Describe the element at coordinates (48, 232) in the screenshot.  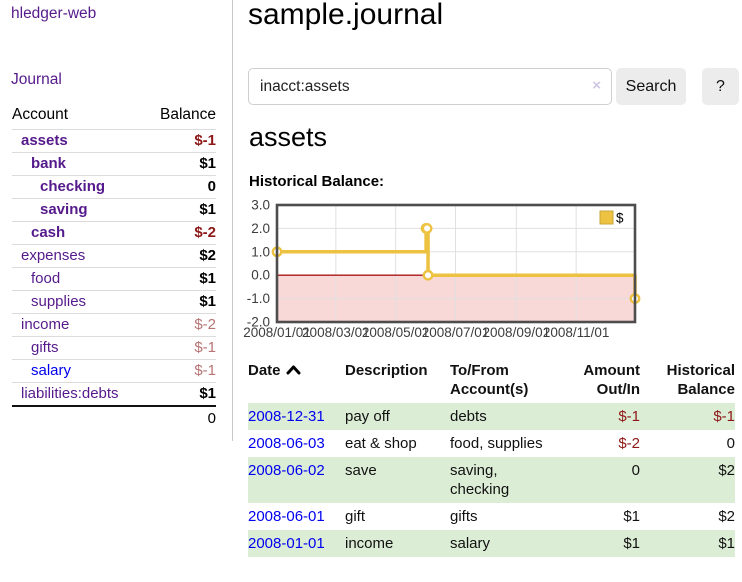
I see `account-link-cash: cash` at that location.